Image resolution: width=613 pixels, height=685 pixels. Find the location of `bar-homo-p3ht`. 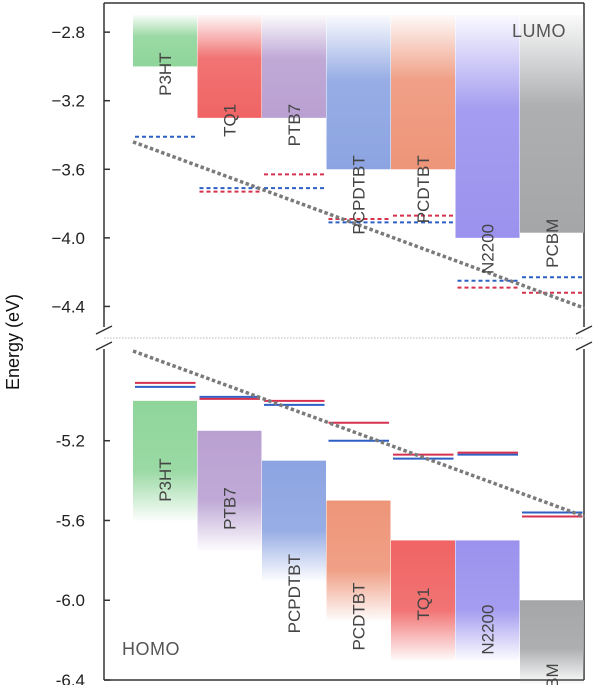

bar-homo-p3ht is located at coordinates (165, 460).